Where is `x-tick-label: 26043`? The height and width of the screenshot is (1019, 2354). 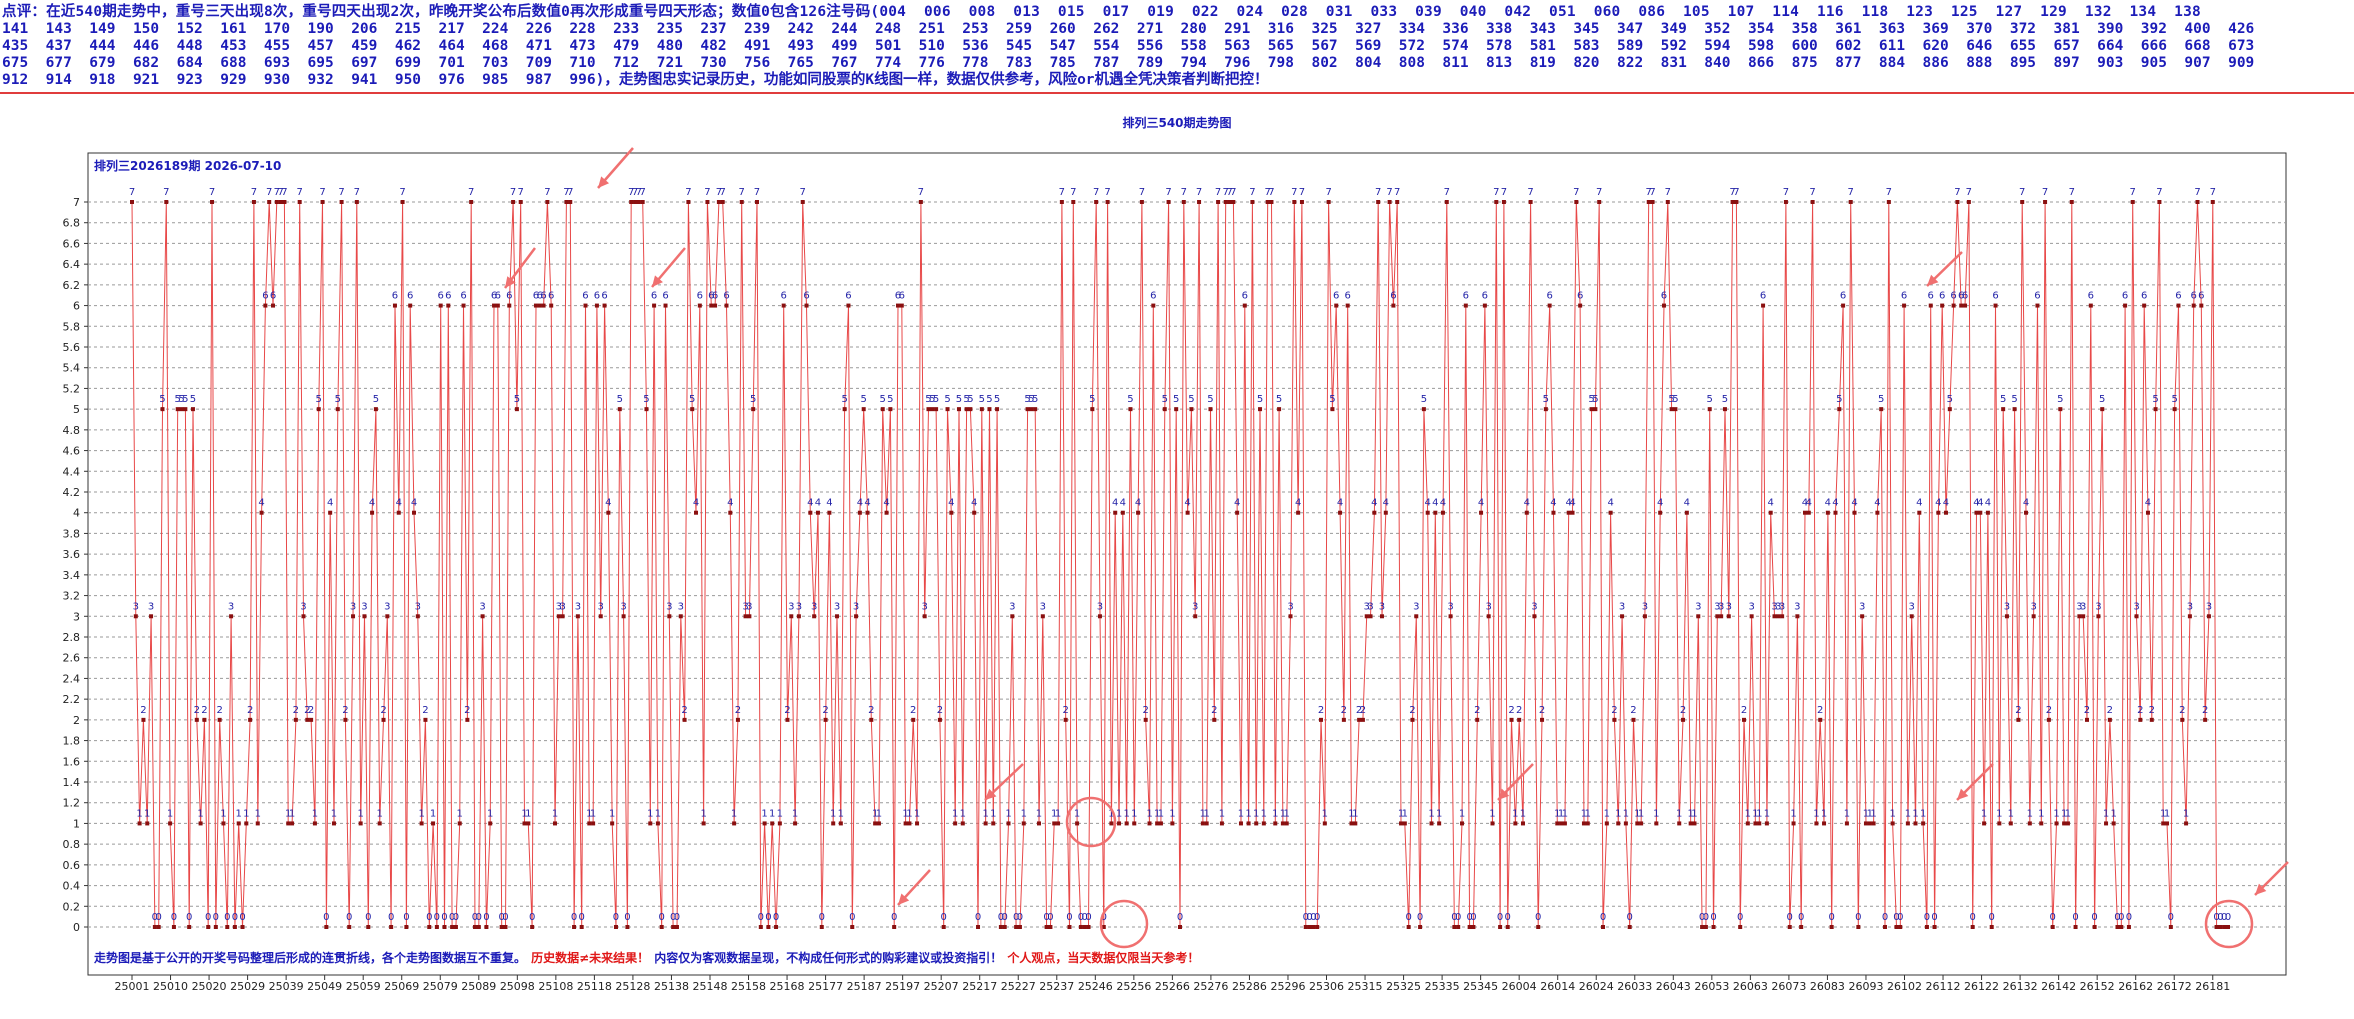 x-tick-label: 26043 is located at coordinates (1673, 986).